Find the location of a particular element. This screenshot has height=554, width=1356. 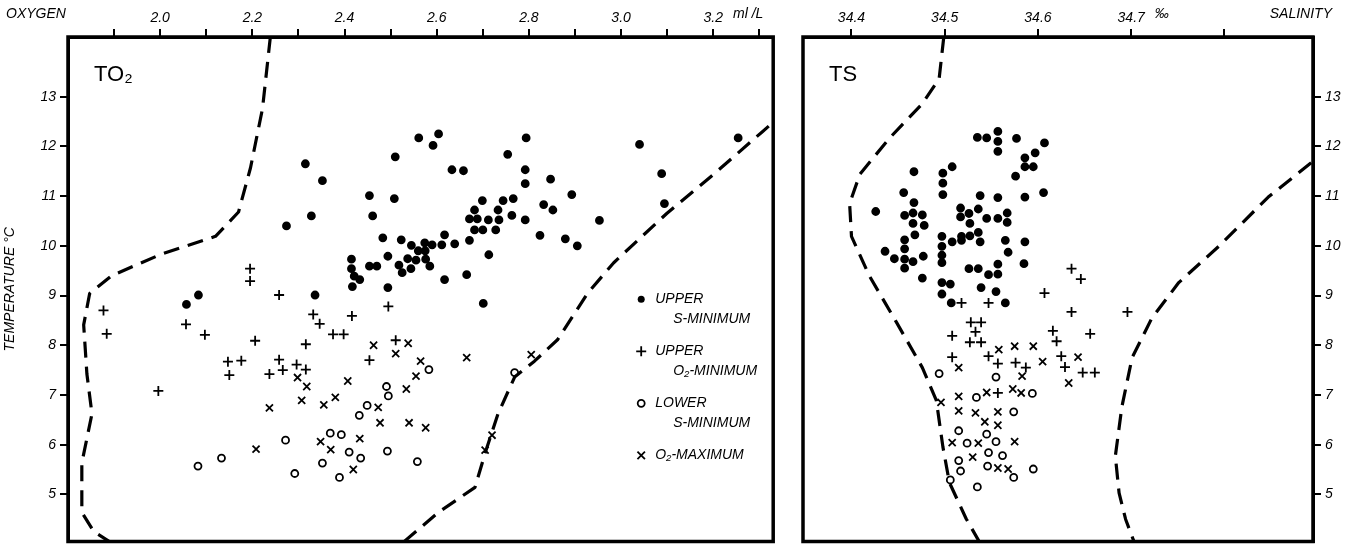

legend-label: LOWER S-MINIMUM is located at coordinates (703, 412).